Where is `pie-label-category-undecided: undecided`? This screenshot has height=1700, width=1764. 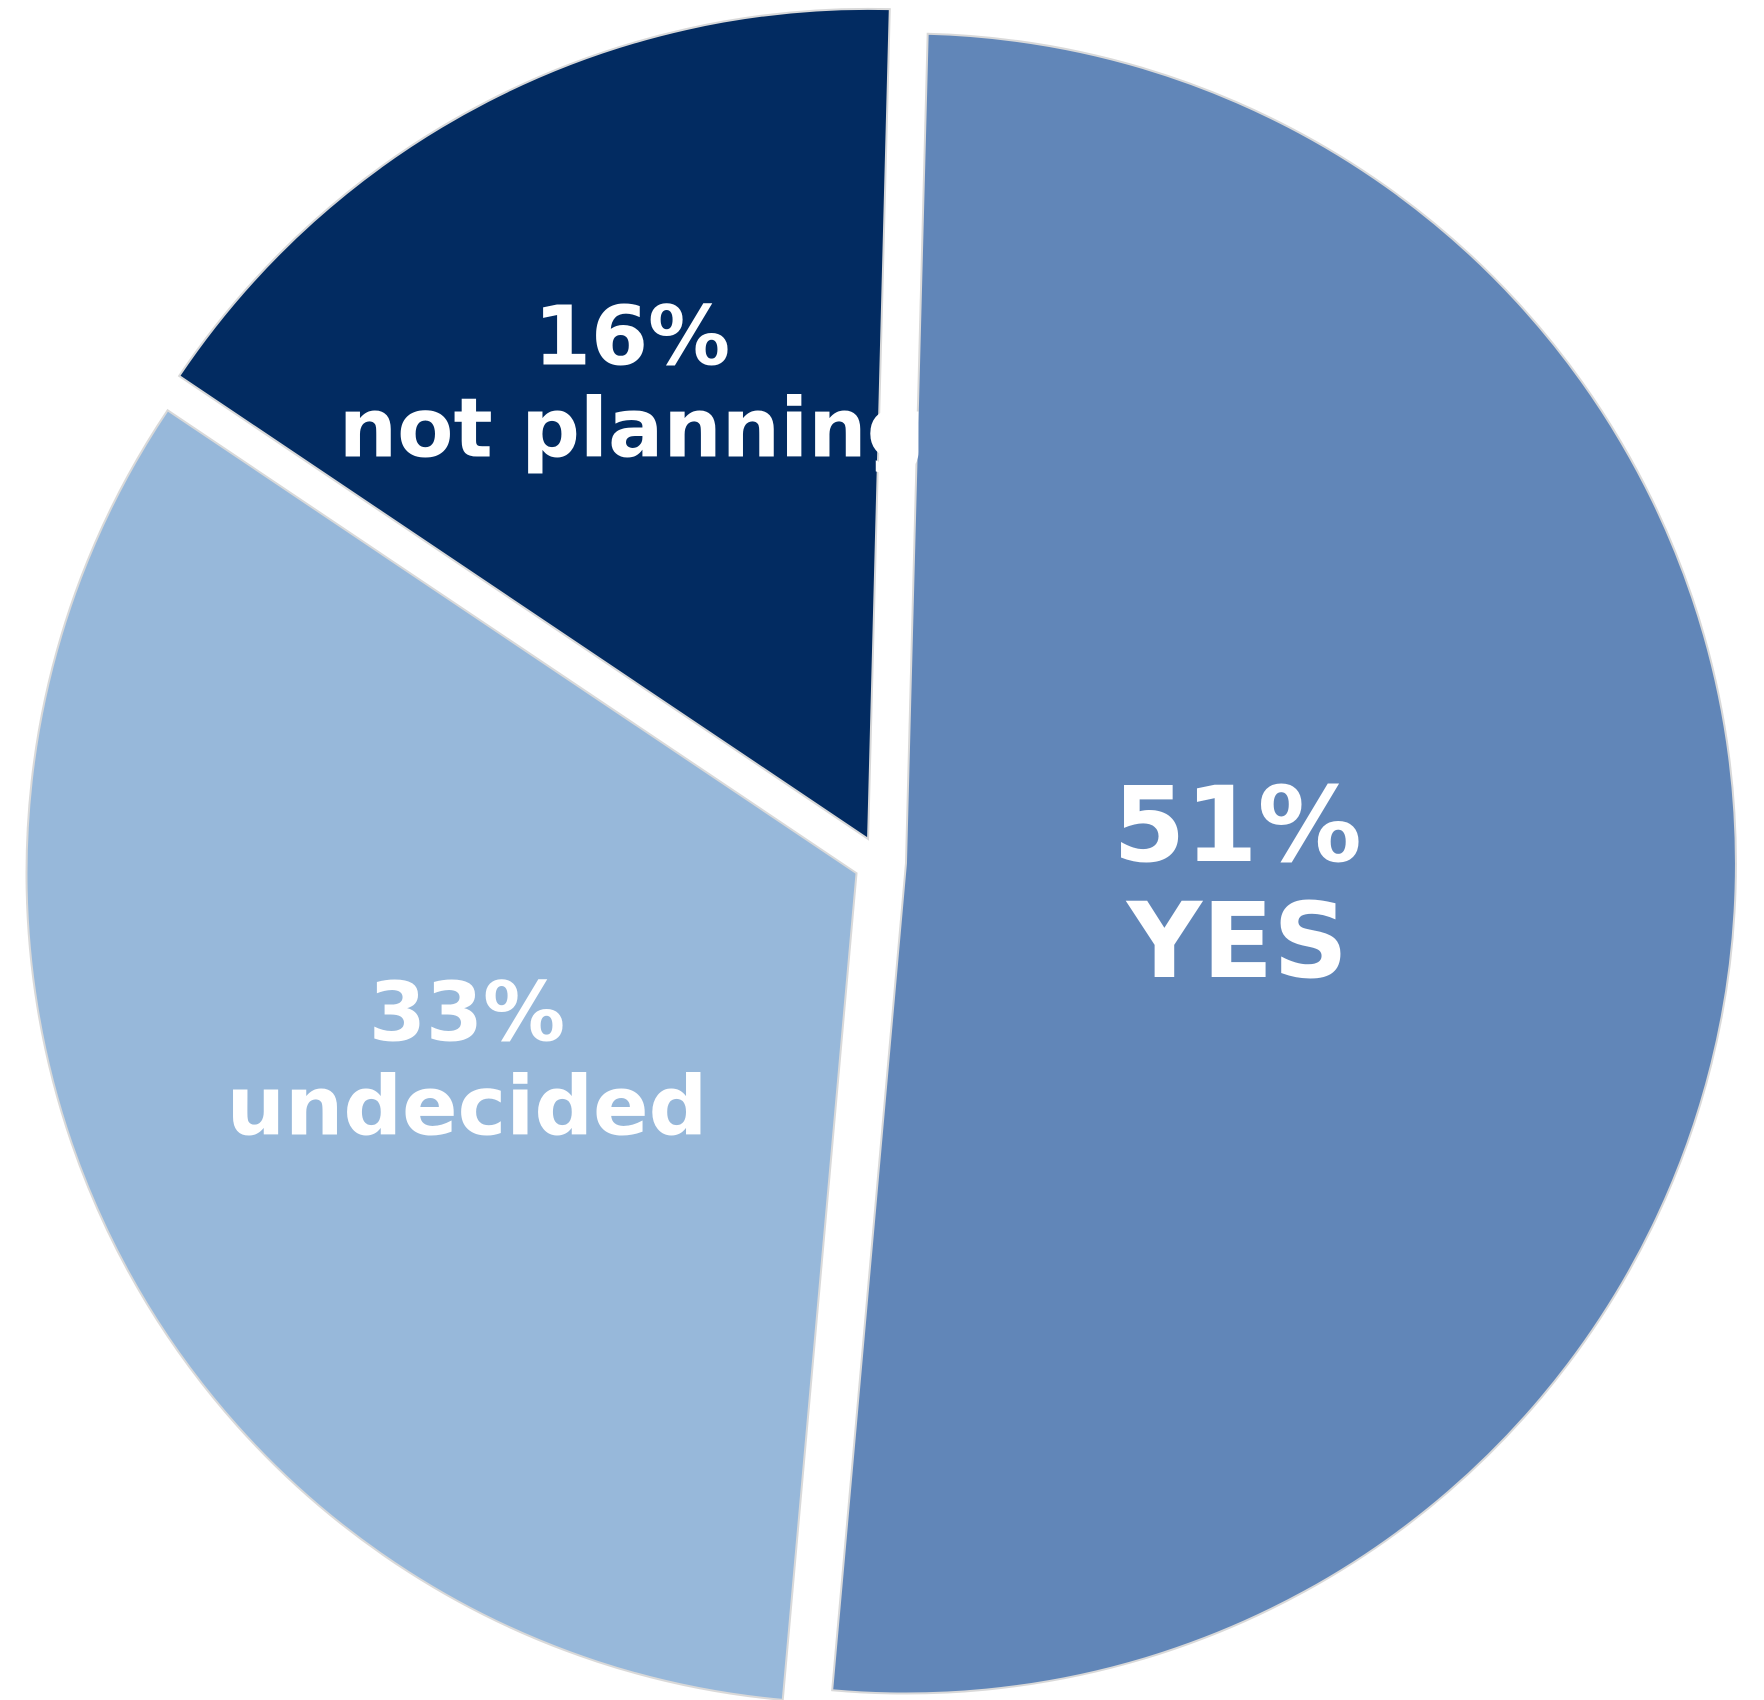
pie-label-category-undecided: undecided is located at coordinates (467, 1107).